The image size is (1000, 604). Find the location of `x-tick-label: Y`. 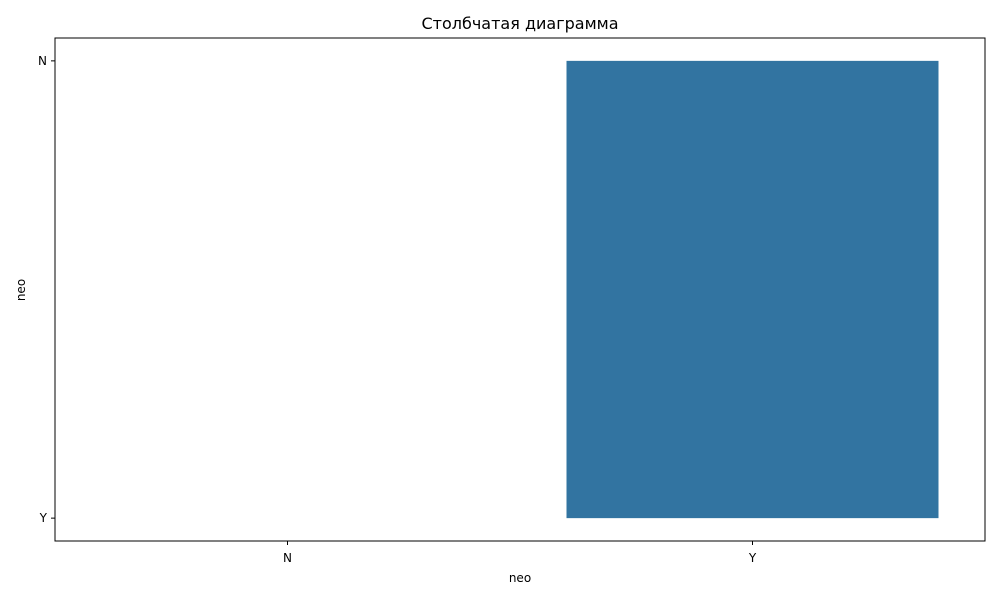

x-tick-label: Y is located at coordinates (752, 558).